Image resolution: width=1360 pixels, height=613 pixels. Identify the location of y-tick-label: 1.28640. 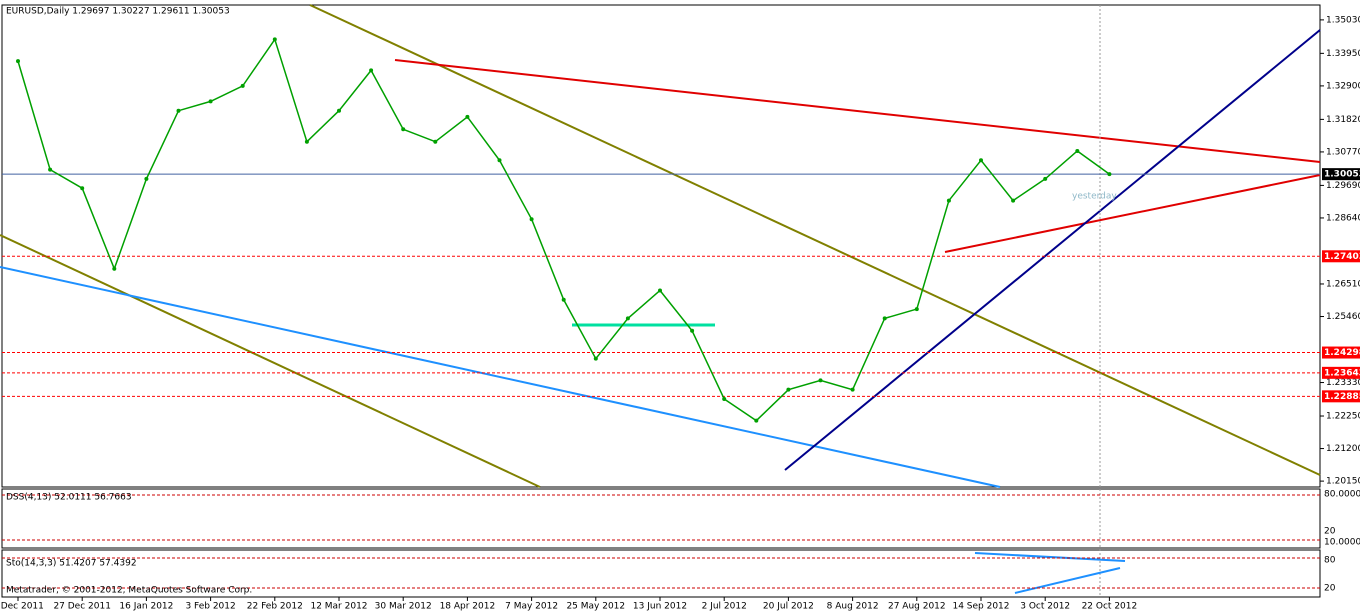
(1343, 218).